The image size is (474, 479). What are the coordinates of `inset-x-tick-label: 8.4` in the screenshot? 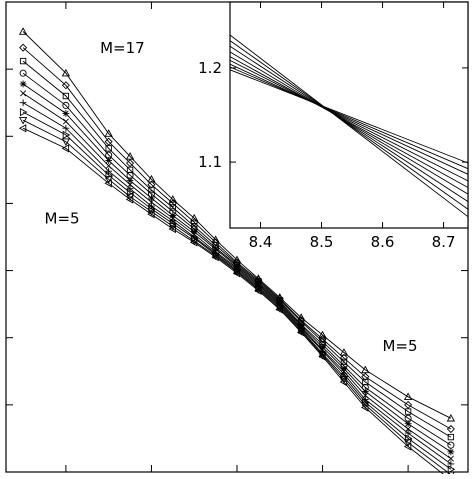 It's located at (261, 242).